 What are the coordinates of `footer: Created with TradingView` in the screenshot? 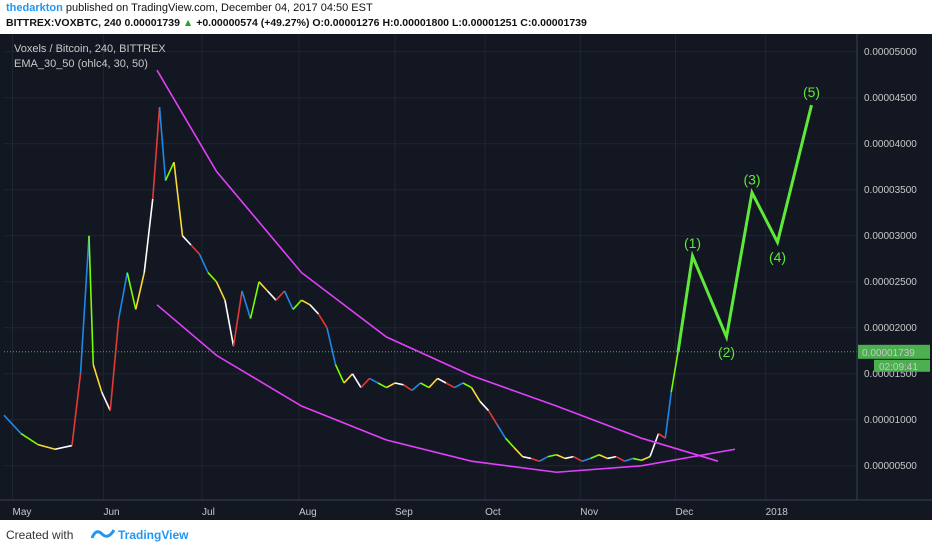 It's located at (466, 535).